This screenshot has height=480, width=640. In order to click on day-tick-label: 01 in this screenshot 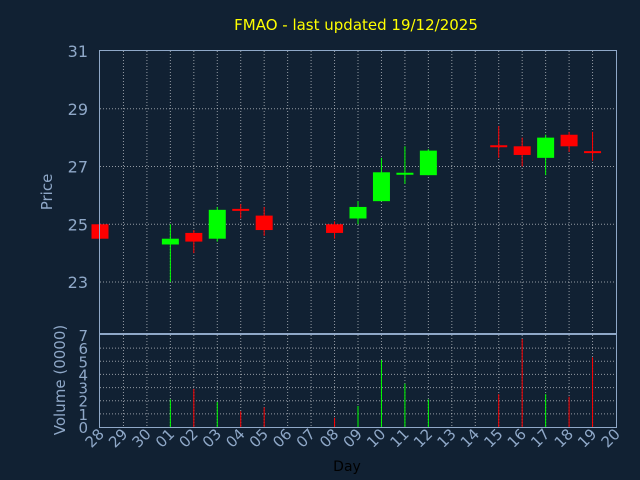, I will do `click(165, 438)`.